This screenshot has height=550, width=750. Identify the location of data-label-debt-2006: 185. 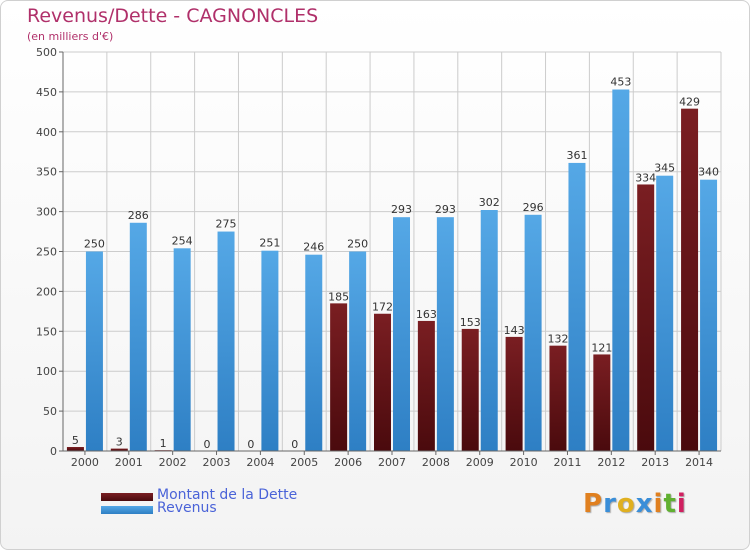
(338, 296).